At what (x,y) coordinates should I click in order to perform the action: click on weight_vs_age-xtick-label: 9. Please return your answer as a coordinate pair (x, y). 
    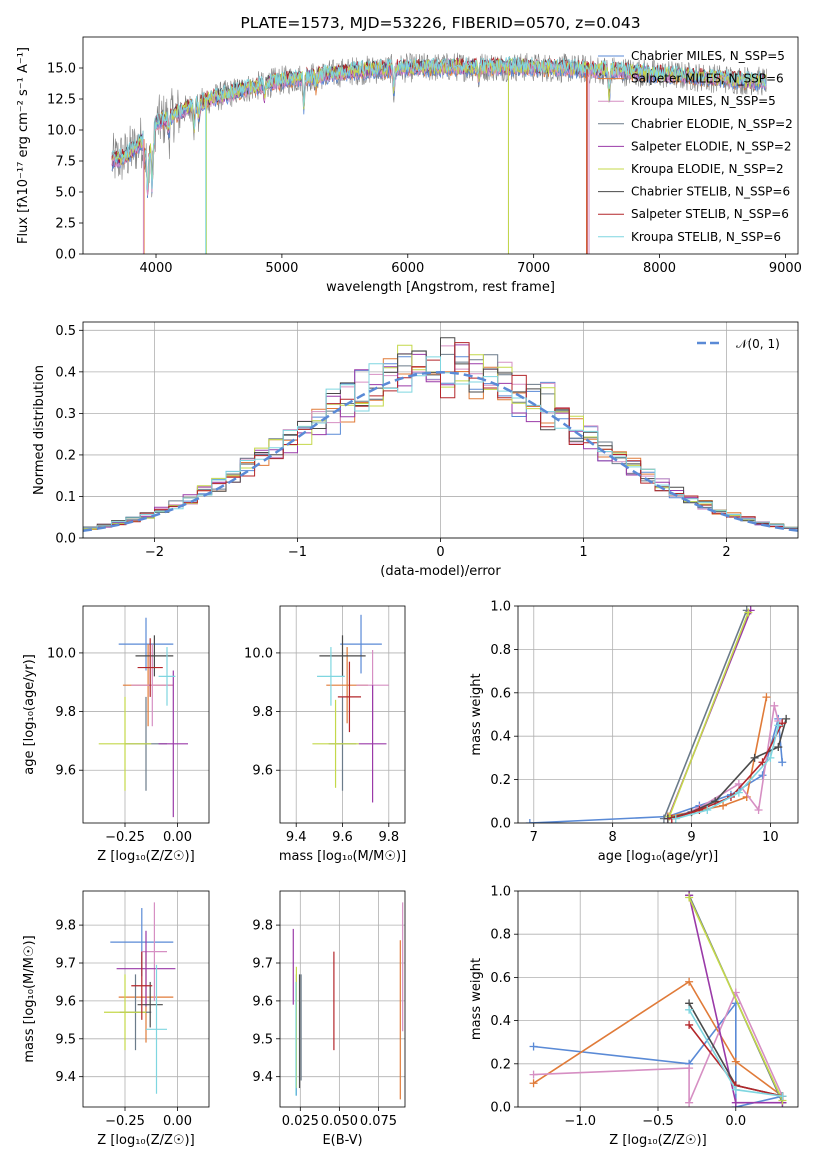
    Looking at the image, I should click on (691, 837).